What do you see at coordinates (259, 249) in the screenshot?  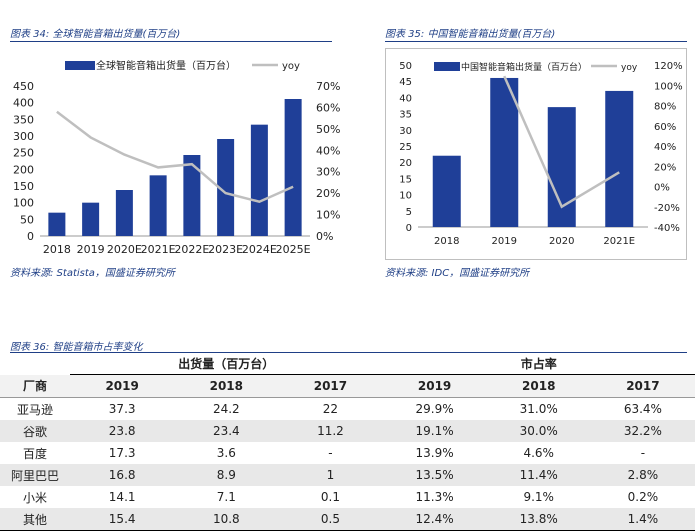 I see `category-label: 2024E` at bounding box center [259, 249].